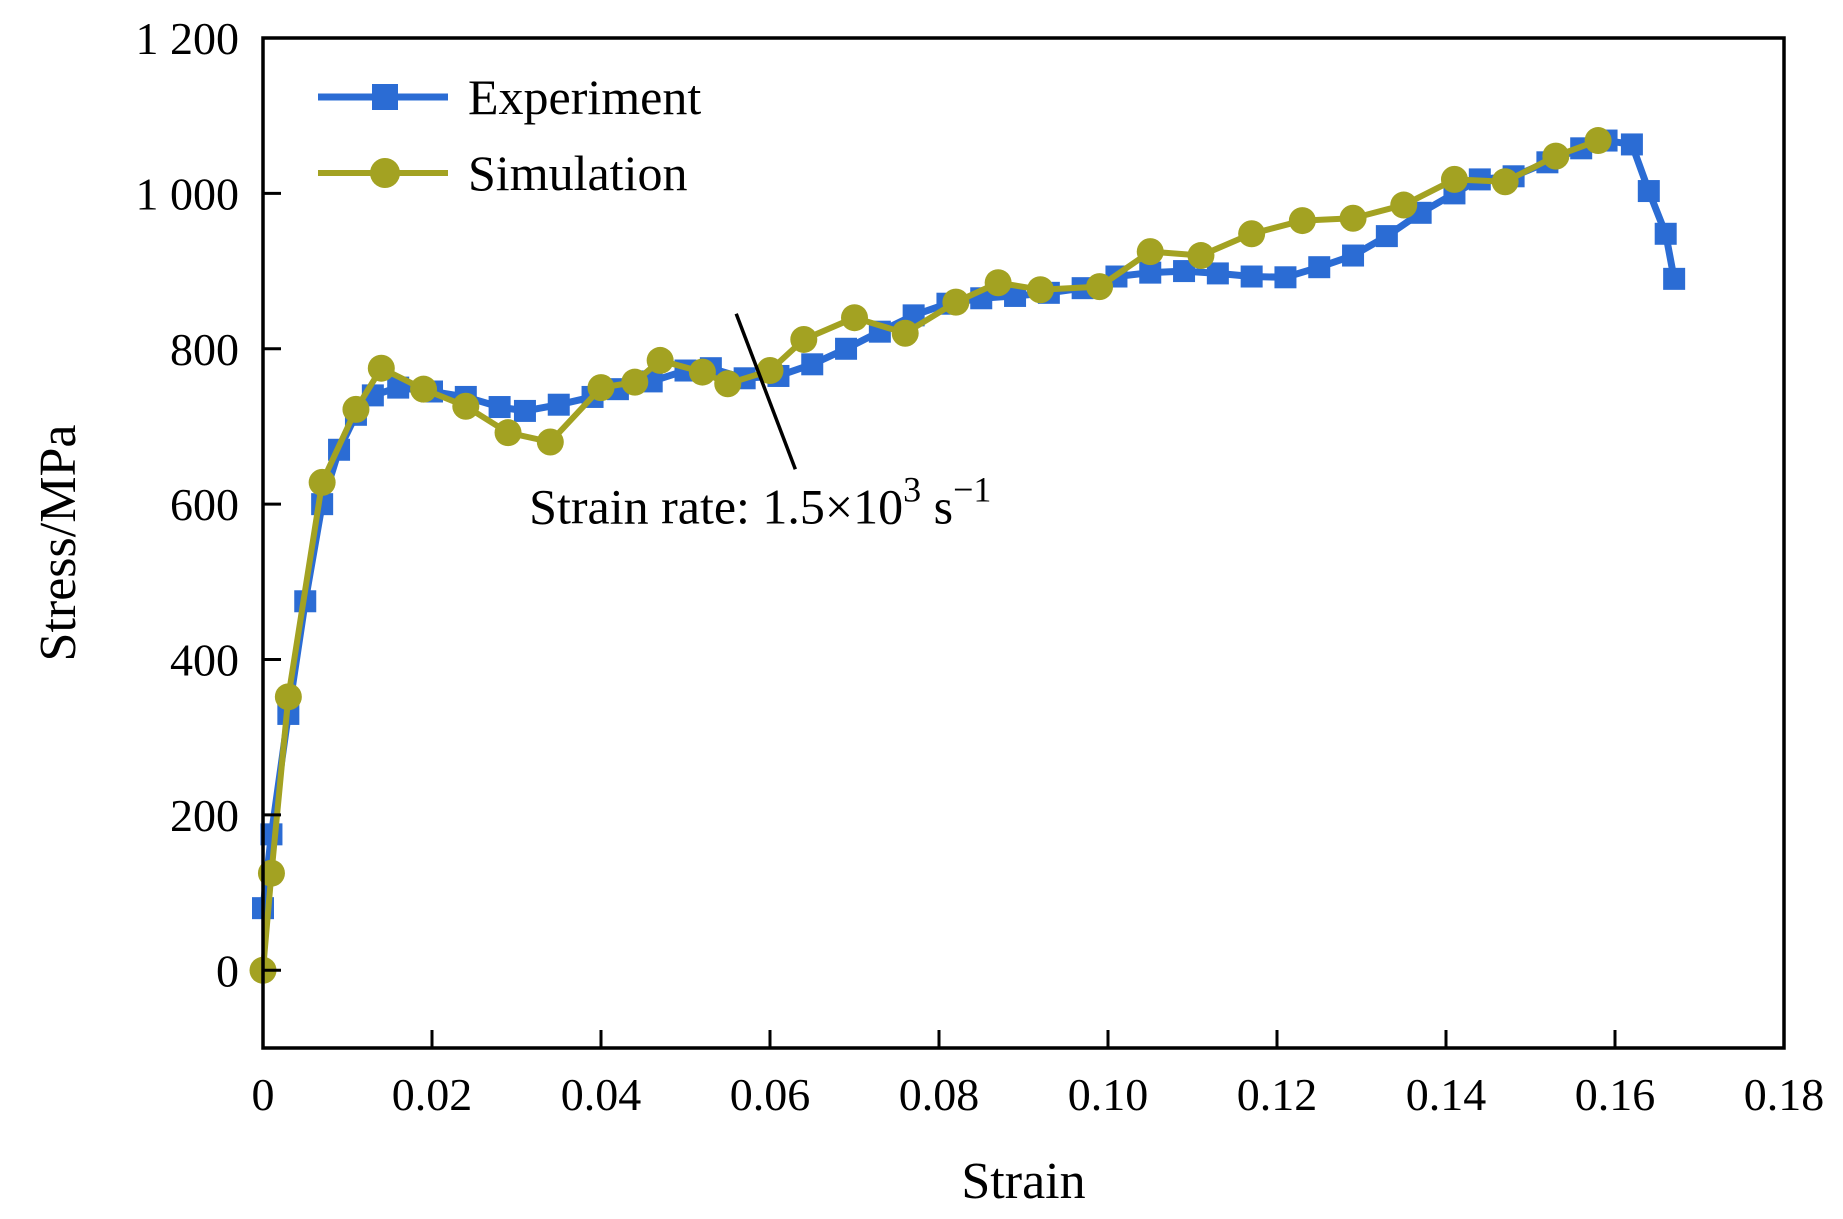 This screenshot has width=1843, height=1219. I want to click on y-tick-label: 400, so click(204, 660).